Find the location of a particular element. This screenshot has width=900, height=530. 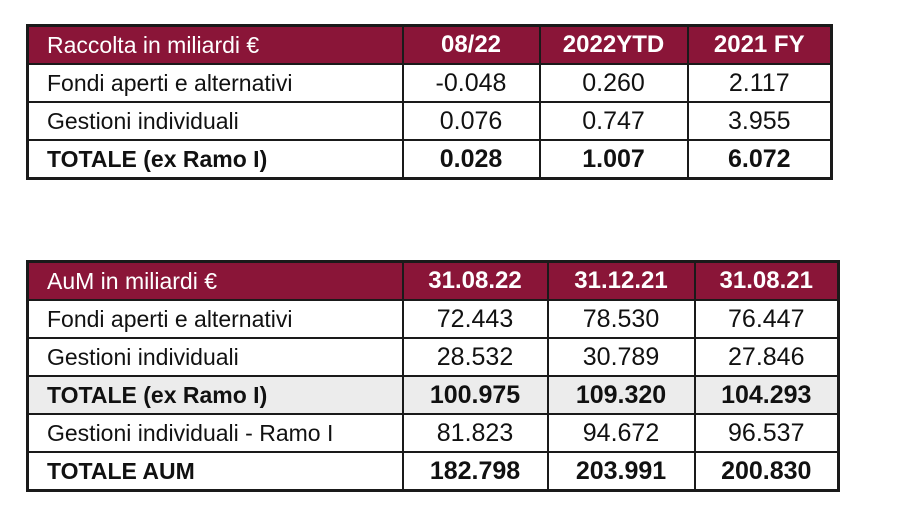

value-cell: 94.672 is located at coordinates (621, 433).